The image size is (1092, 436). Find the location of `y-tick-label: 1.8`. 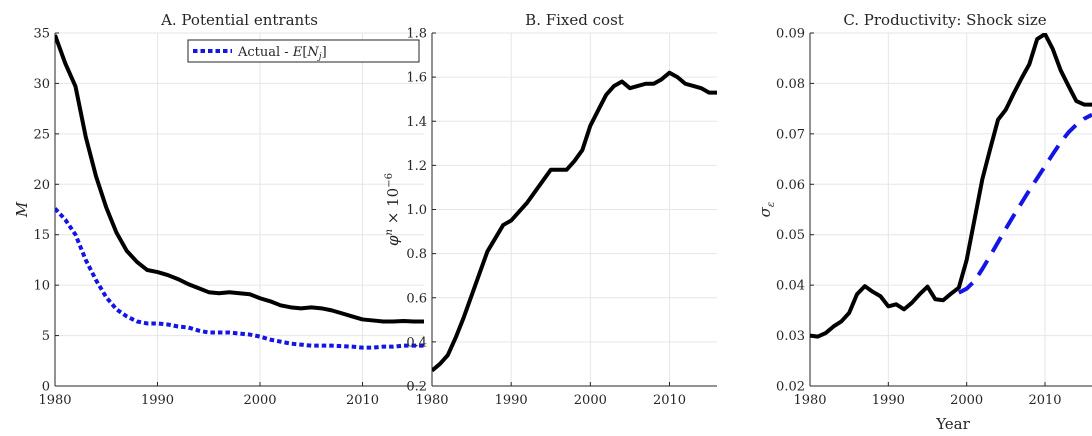

y-tick-label: 1.8 is located at coordinates (416, 34).